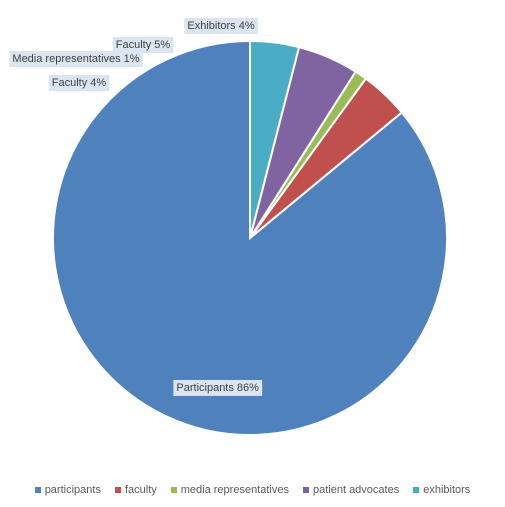  I want to click on legend-item-participants: participants, so click(67, 490).